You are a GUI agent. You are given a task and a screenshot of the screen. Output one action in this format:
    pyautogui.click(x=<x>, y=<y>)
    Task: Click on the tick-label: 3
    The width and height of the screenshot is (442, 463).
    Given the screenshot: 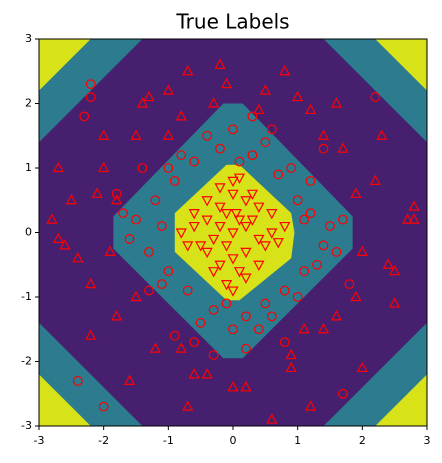 What is the action you would take?
    pyautogui.click(x=28, y=38)
    